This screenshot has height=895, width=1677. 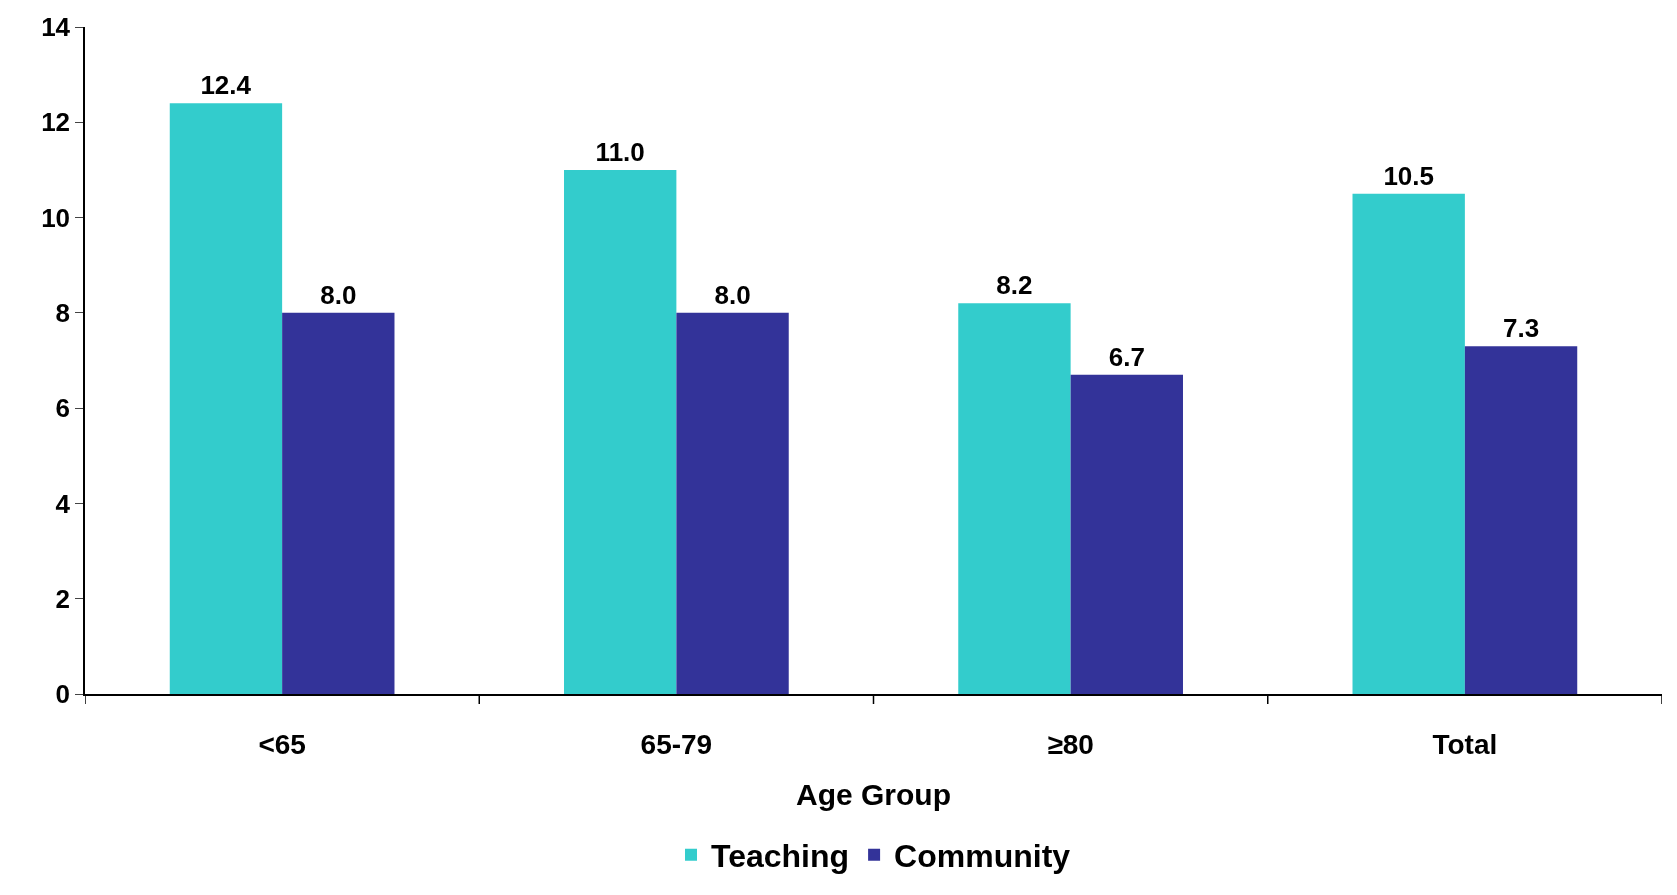 What do you see at coordinates (1014, 285) in the screenshot?
I see `data-label: 8.2` at bounding box center [1014, 285].